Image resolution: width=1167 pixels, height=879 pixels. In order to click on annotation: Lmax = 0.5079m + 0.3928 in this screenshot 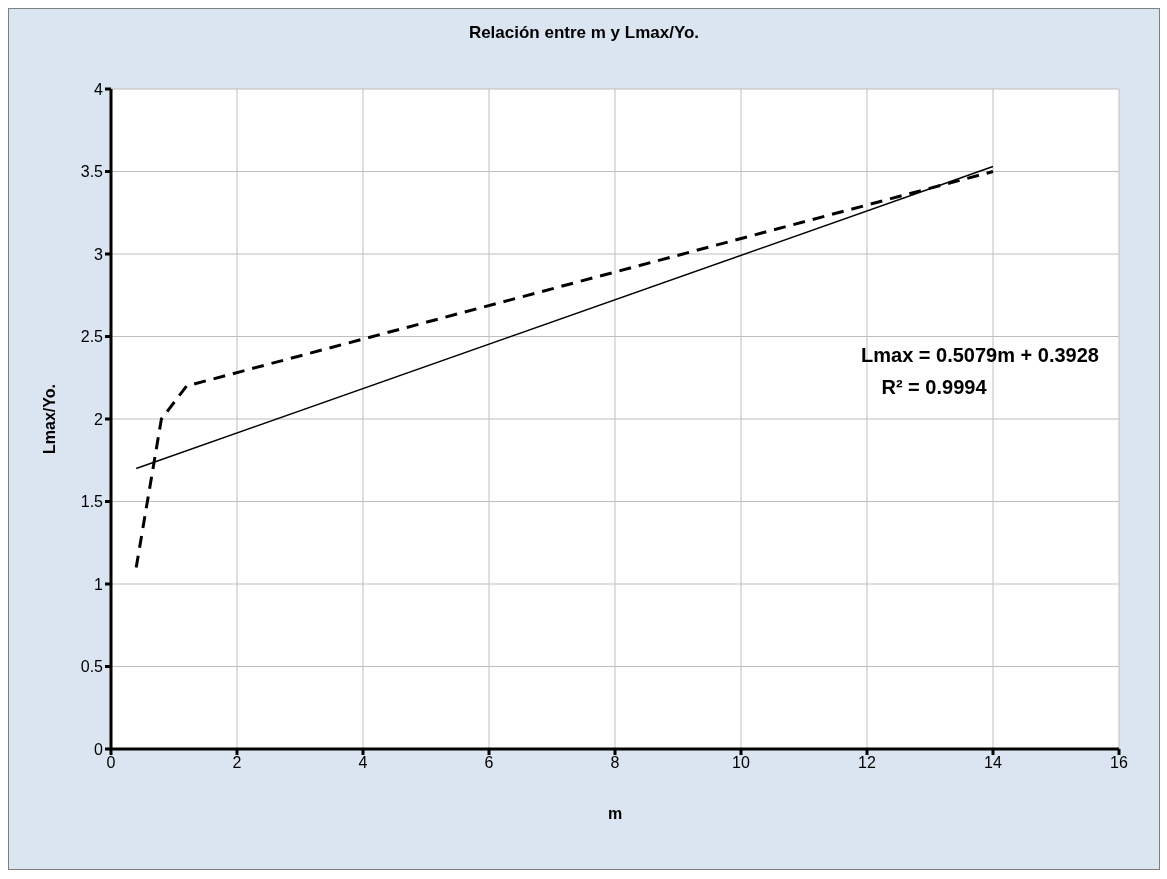, I will do `click(979, 355)`.